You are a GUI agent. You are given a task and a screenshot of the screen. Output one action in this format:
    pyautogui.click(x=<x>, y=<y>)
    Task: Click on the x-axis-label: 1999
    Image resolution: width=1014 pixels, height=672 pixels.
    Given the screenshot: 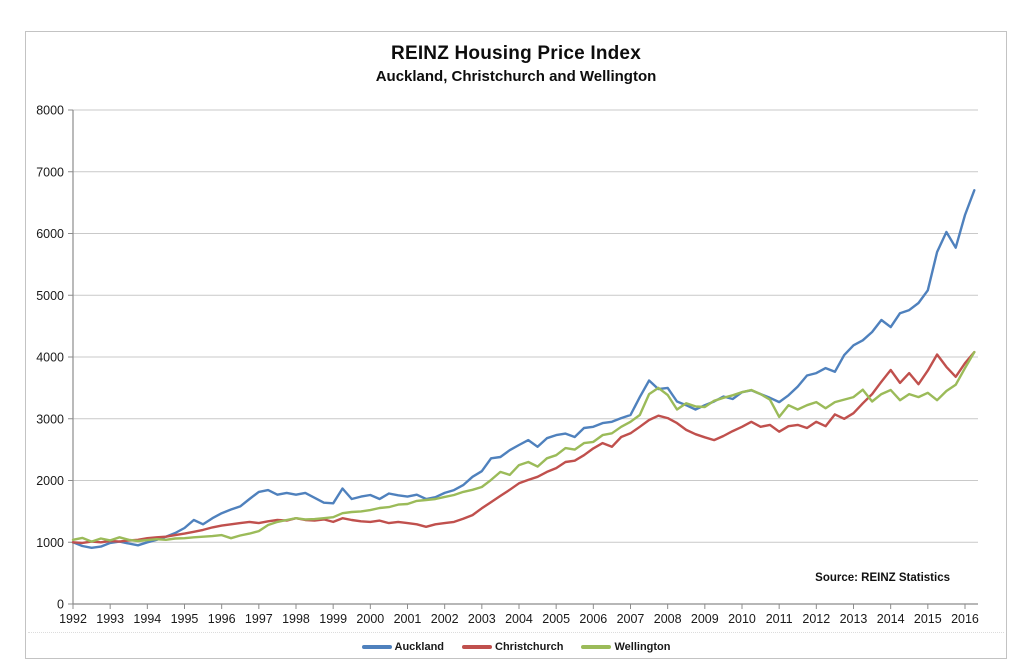 What is the action you would take?
    pyautogui.click(x=333, y=619)
    